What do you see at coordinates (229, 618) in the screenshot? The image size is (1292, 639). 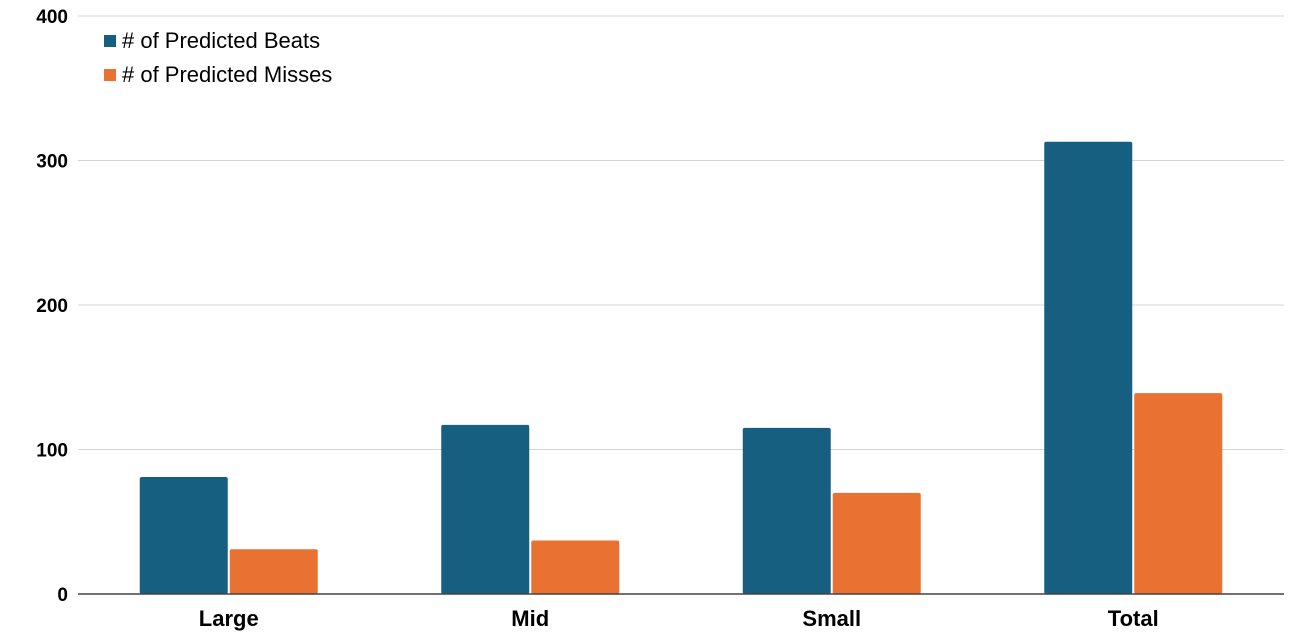 I see `x-tick-label: Large` at bounding box center [229, 618].